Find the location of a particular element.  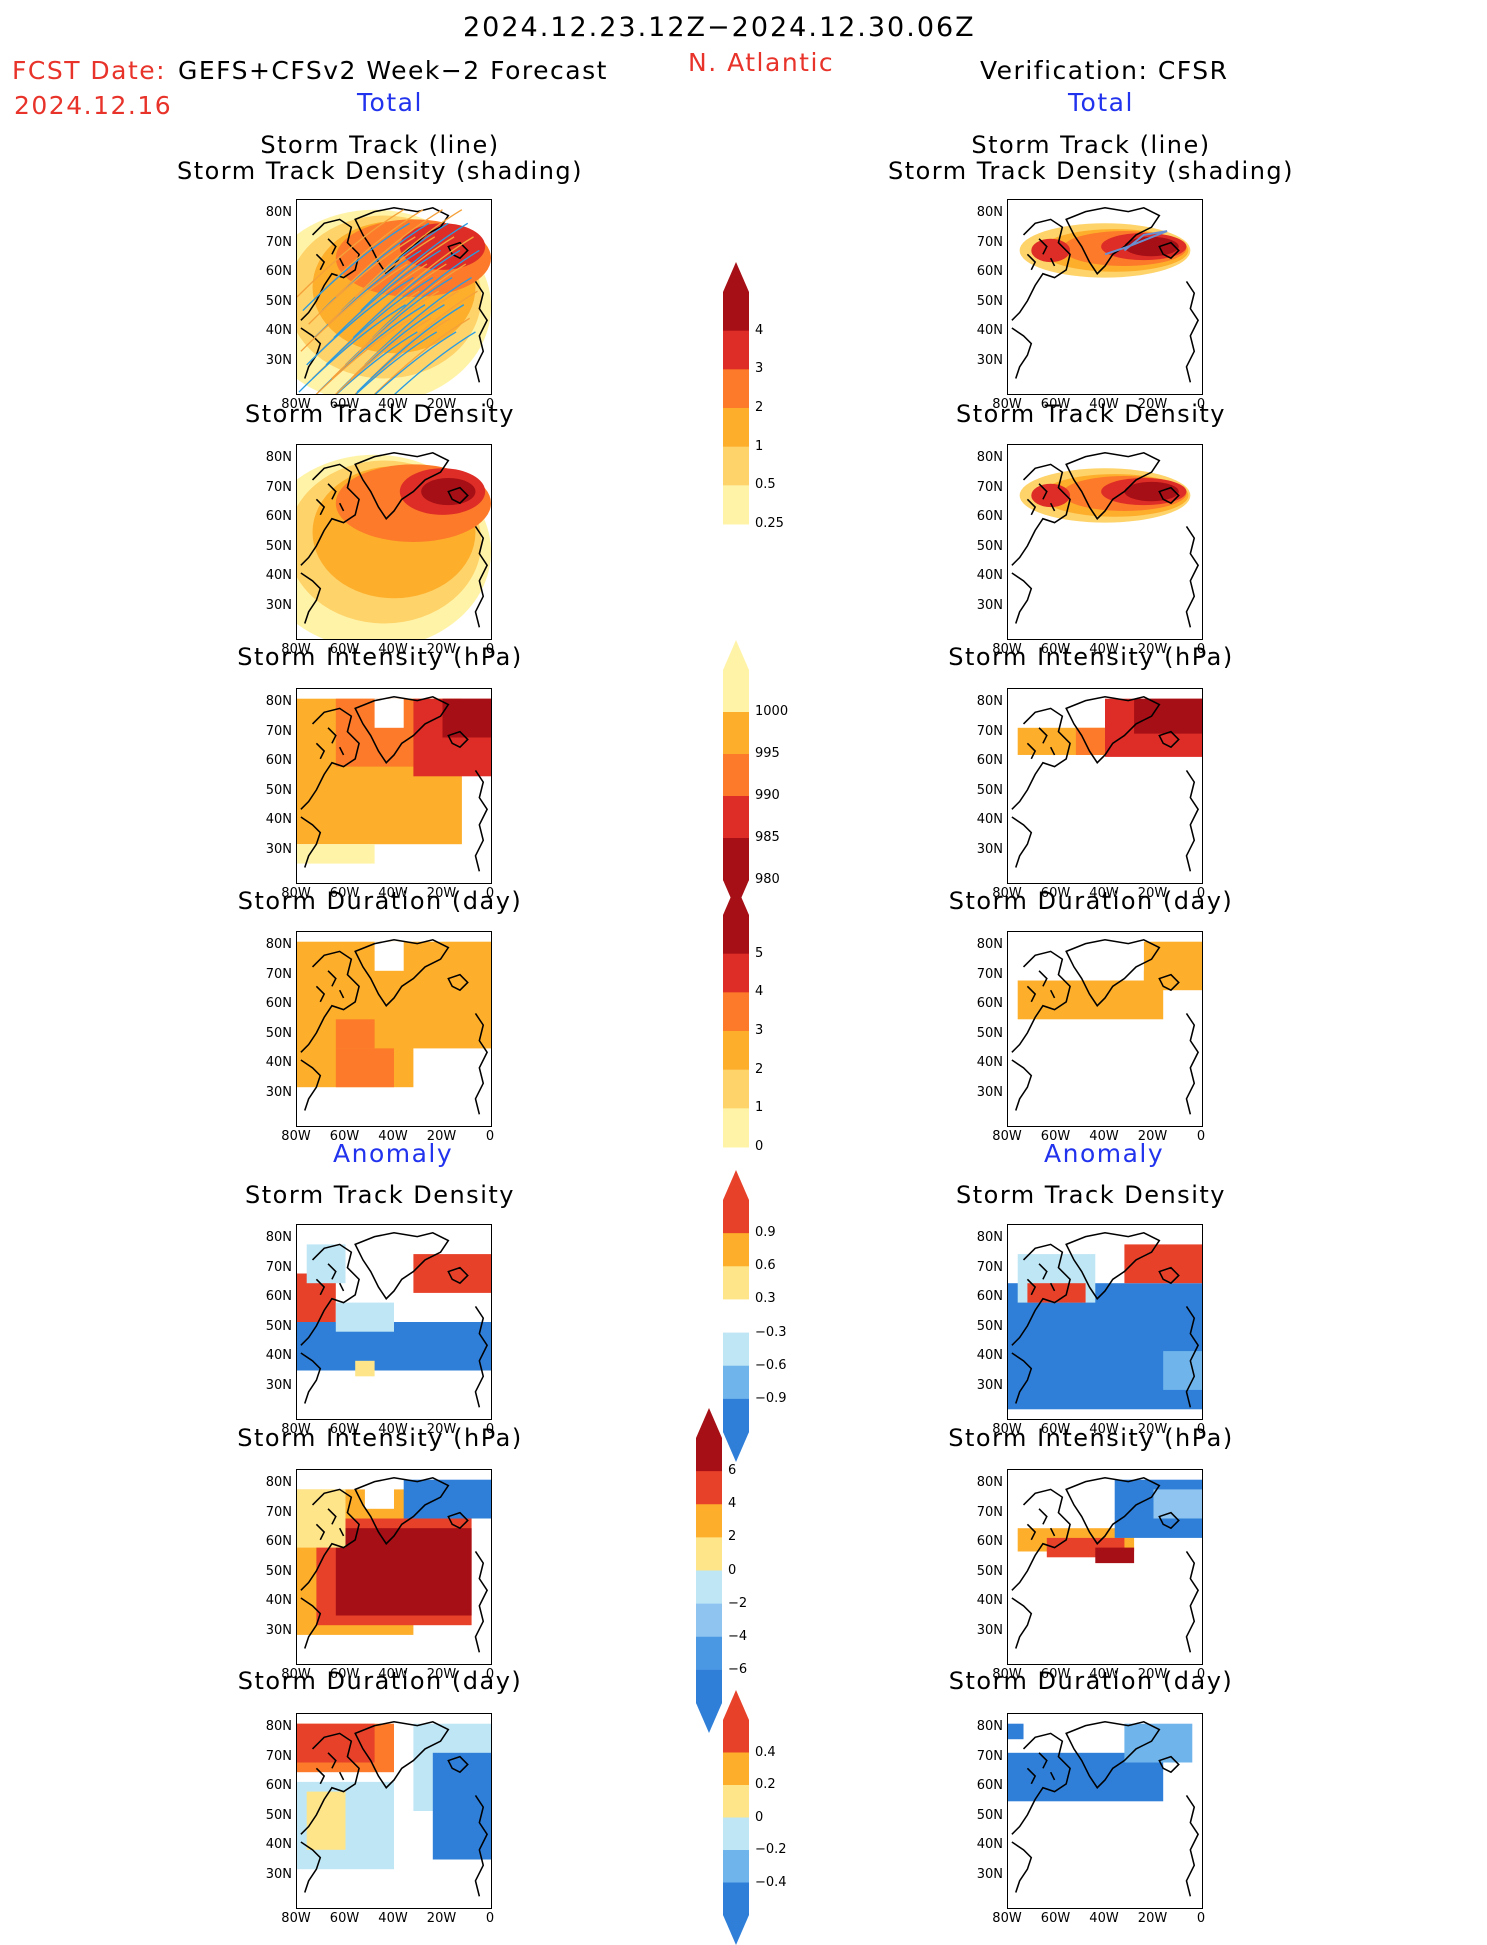

right-duration-map-lat-label: 50N is located at coordinates (989, 1033).